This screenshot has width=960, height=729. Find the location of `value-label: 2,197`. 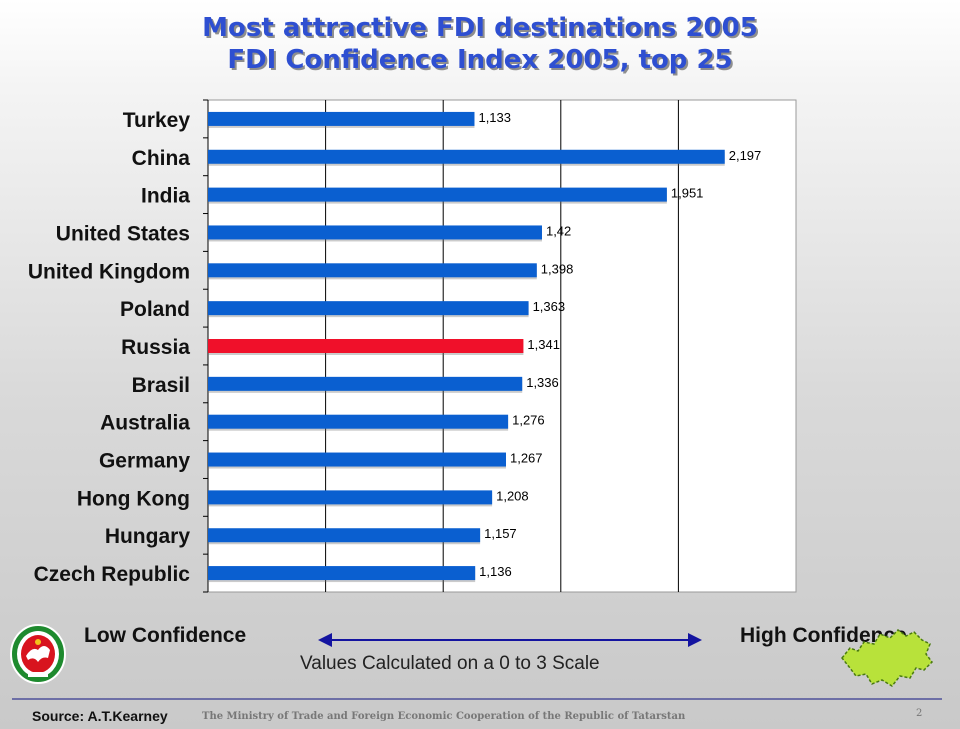

value-label: 2,197 is located at coordinates (745, 155).